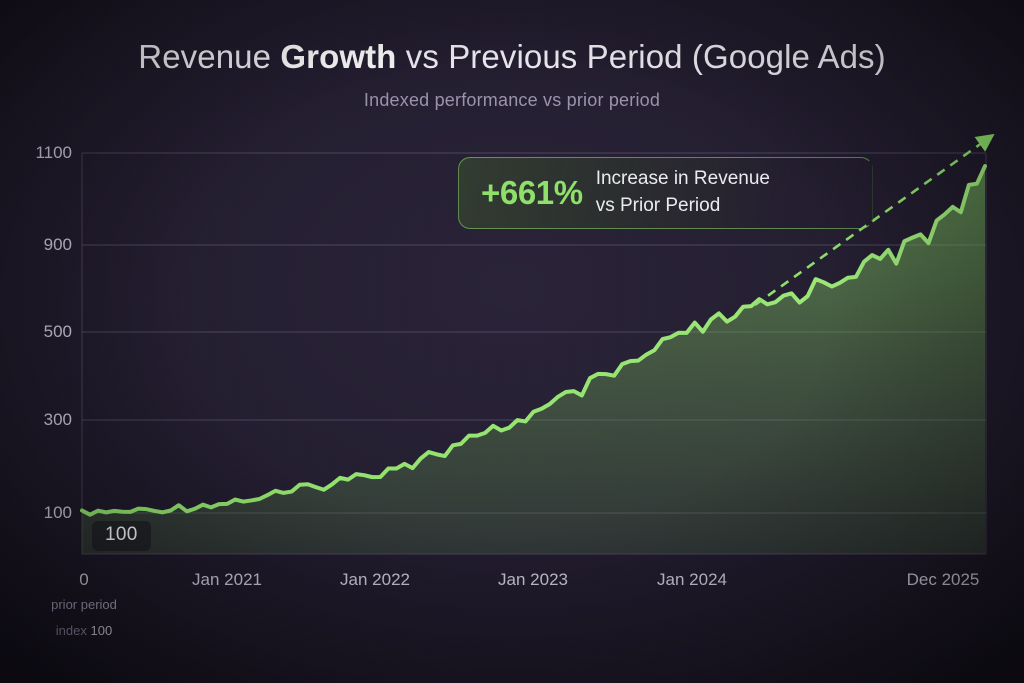 The image size is (1024, 683). What do you see at coordinates (682, 192) in the screenshot?
I see `growth-callout-text: Increase in Revenue vs Prior Period` at bounding box center [682, 192].